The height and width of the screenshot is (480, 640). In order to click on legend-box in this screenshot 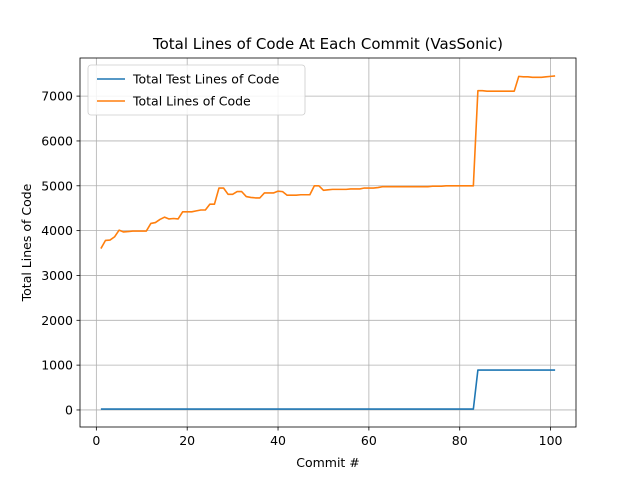, I will do `click(196, 90)`.